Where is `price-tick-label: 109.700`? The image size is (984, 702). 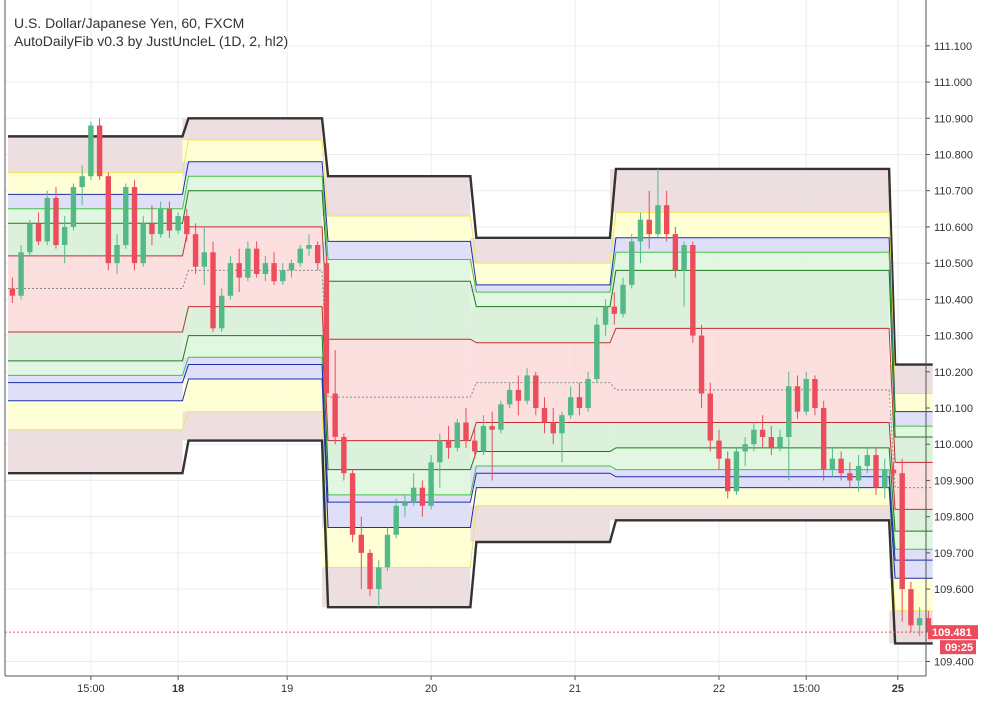 price-tick-label: 109.700 is located at coordinates (954, 554).